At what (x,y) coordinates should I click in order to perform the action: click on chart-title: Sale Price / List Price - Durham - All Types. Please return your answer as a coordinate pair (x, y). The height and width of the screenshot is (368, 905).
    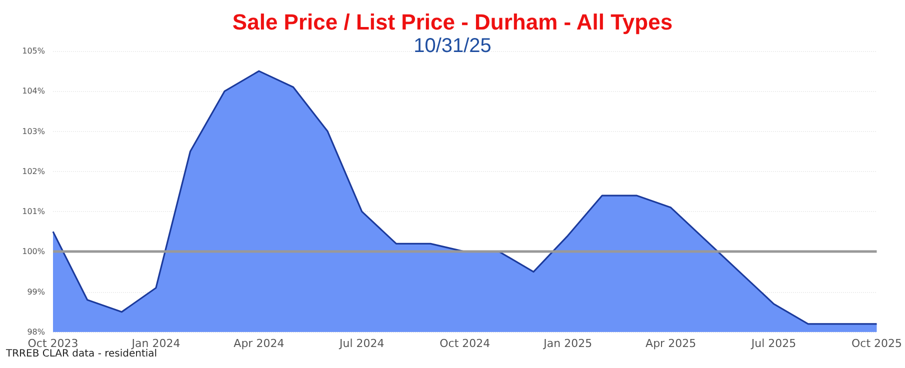
    Looking at the image, I should click on (452, 22).